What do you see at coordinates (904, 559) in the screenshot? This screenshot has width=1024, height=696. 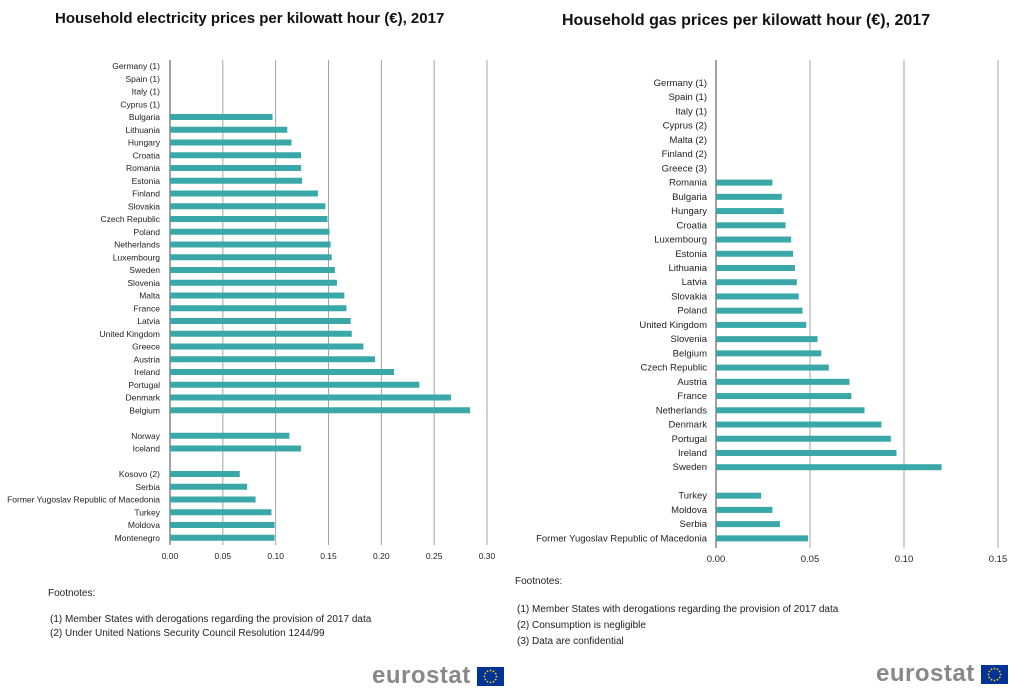 I see `x-tick-label: 0.10` at bounding box center [904, 559].